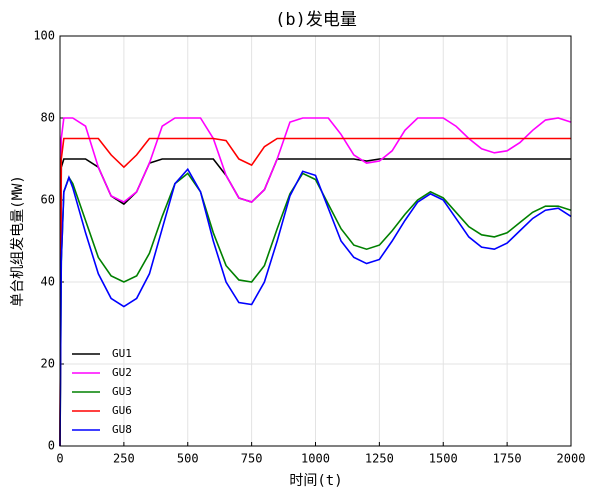 This screenshot has height=493, width=590. What do you see at coordinates (188, 459) in the screenshot?
I see `x-tick-label: 500` at bounding box center [188, 459].